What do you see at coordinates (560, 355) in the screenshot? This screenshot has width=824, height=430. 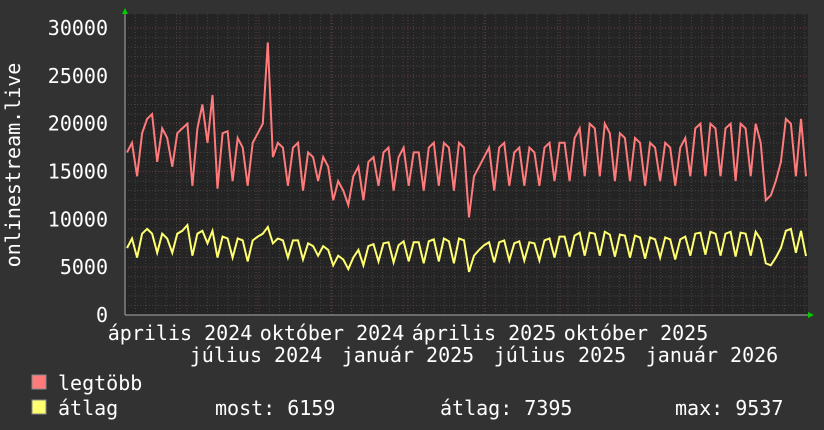 I see `x-tick-label: július 2025` at bounding box center [560, 355].